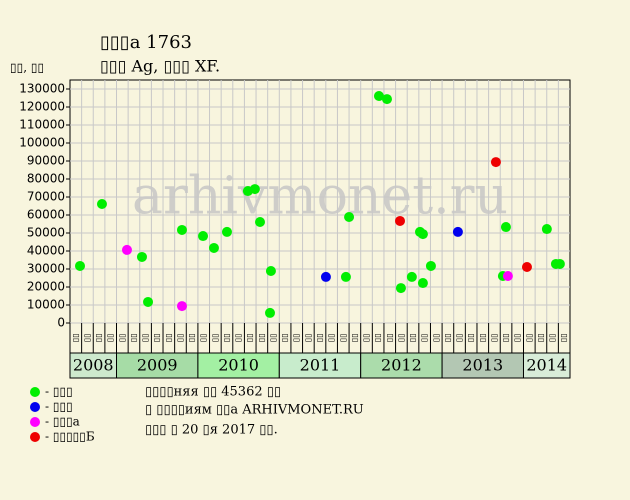  What do you see at coordinates (46, 251) in the screenshot?
I see `y-tick-label: 40000` at bounding box center [46, 251].